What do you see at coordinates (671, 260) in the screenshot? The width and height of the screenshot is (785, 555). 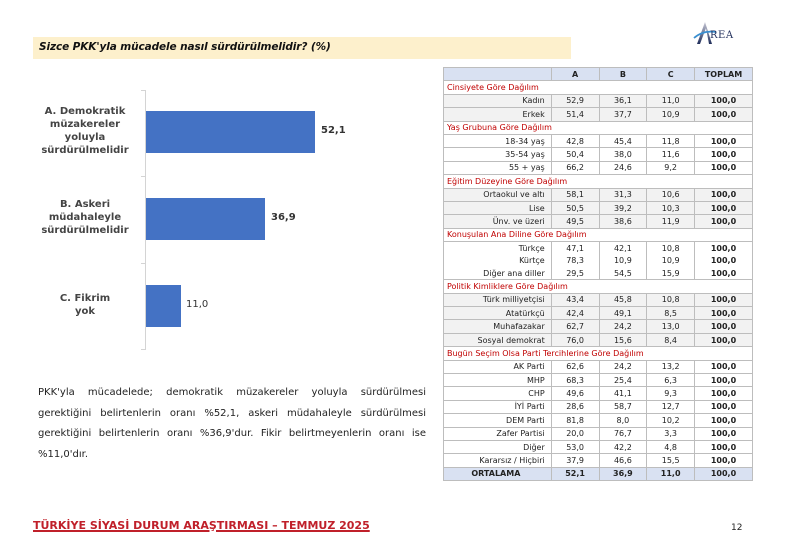 I see `cell-value: 10,9` at bounding box center [671, 260].